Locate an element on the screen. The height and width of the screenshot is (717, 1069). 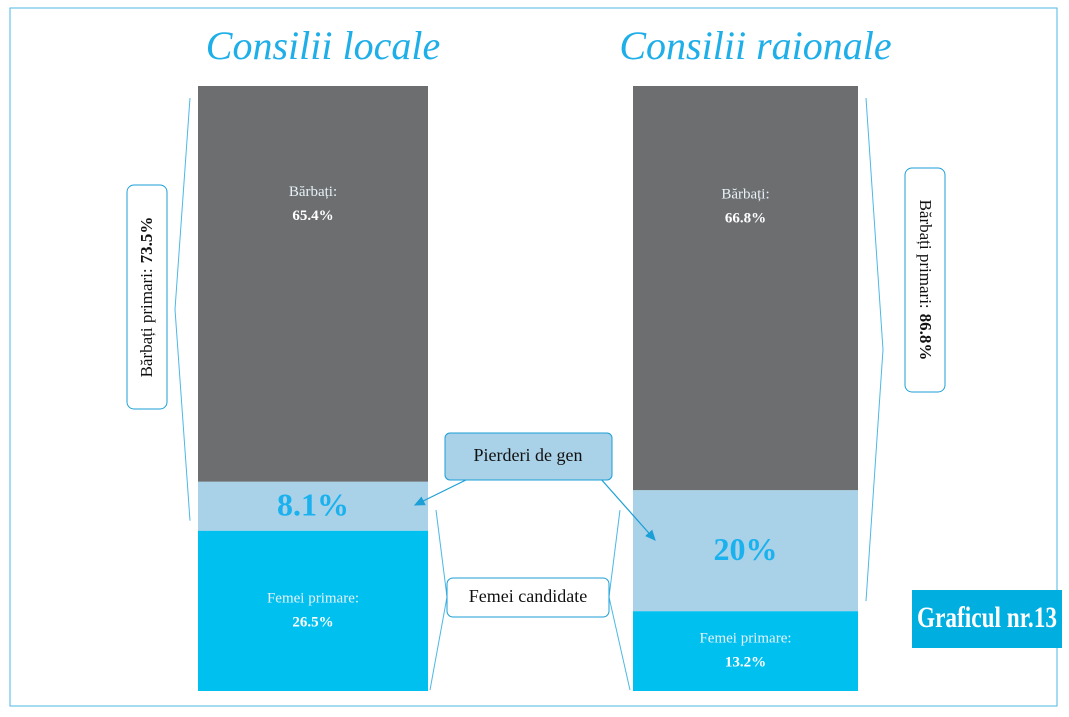
bracket-value: 73.5% is located at coordinates (146, 240).